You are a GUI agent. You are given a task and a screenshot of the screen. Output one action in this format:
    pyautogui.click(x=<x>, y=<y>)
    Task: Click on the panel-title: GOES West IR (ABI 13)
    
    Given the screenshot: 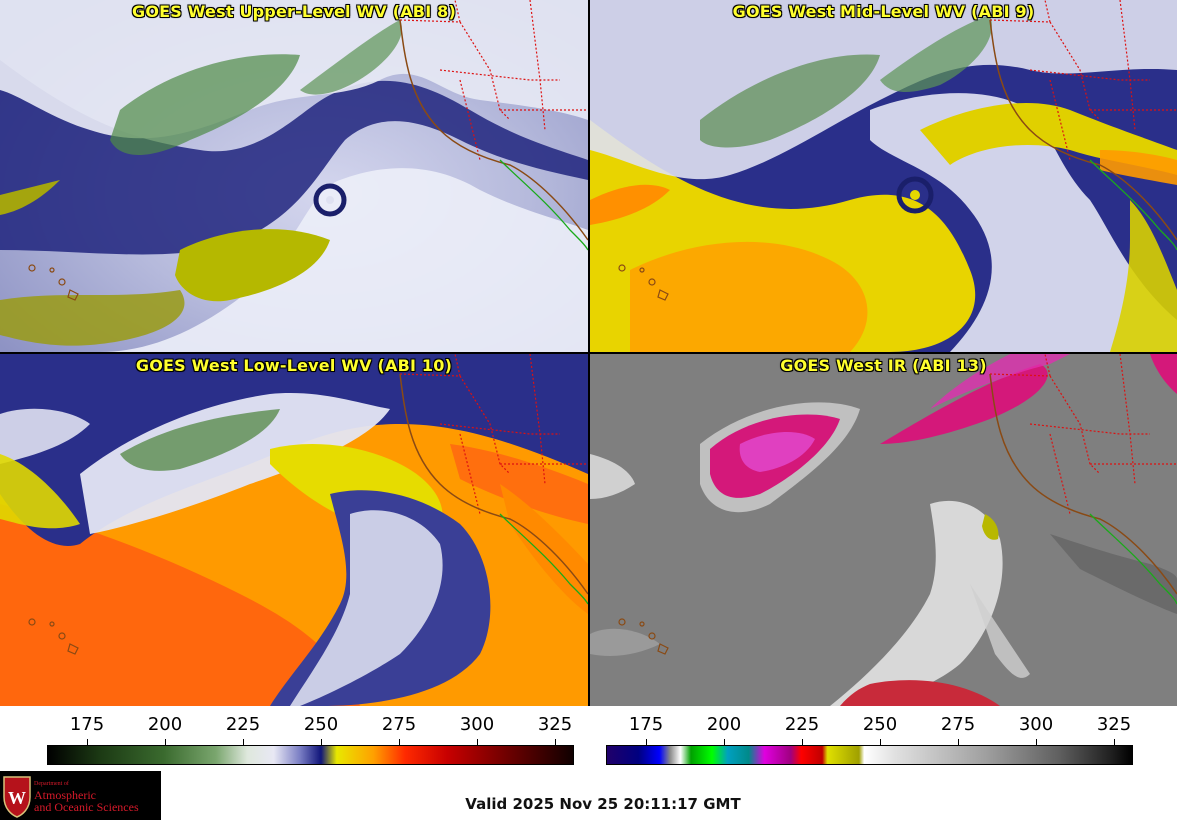 What is the action you would take?
    pyautogui.click(x=883, y=365)
    